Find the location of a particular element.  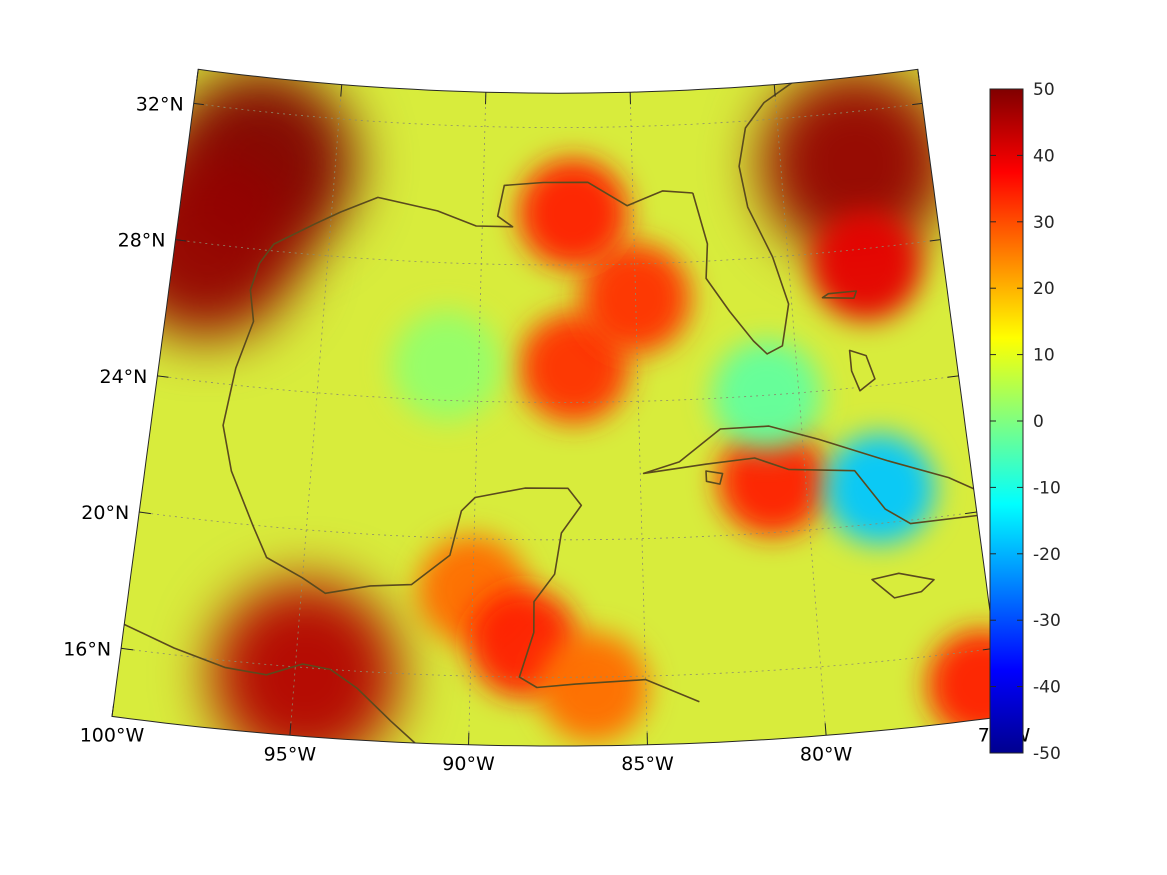

colorbar-tick-label: 40 is located at coordinates (1044, 156).